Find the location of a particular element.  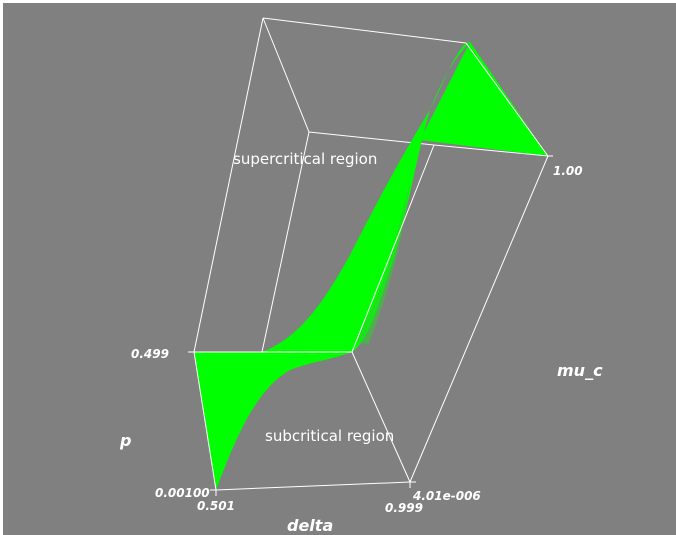

mu-c-axis-label: mu_c is located at coordinates (580, 370).